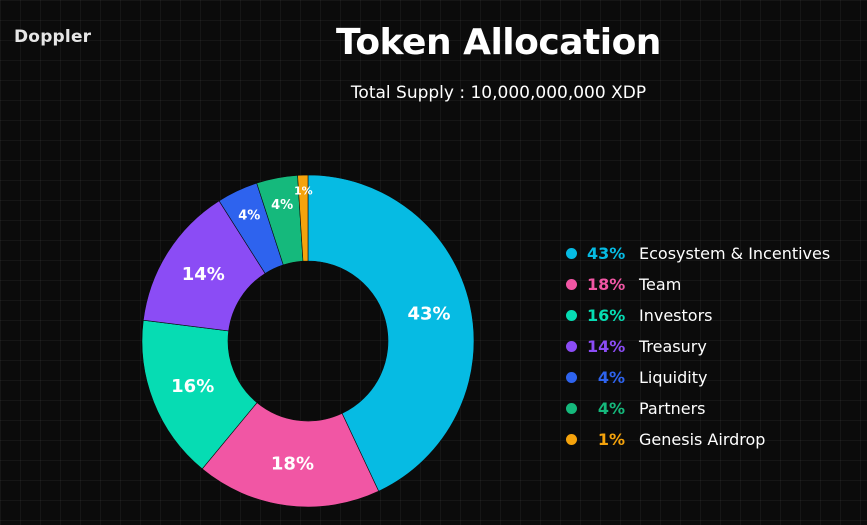 The width and height of the screenshot is (867, 525). Describe the element at coordinates (698, 284) in the screenshot. I see `legend-item-team: 18% Team` at that location.